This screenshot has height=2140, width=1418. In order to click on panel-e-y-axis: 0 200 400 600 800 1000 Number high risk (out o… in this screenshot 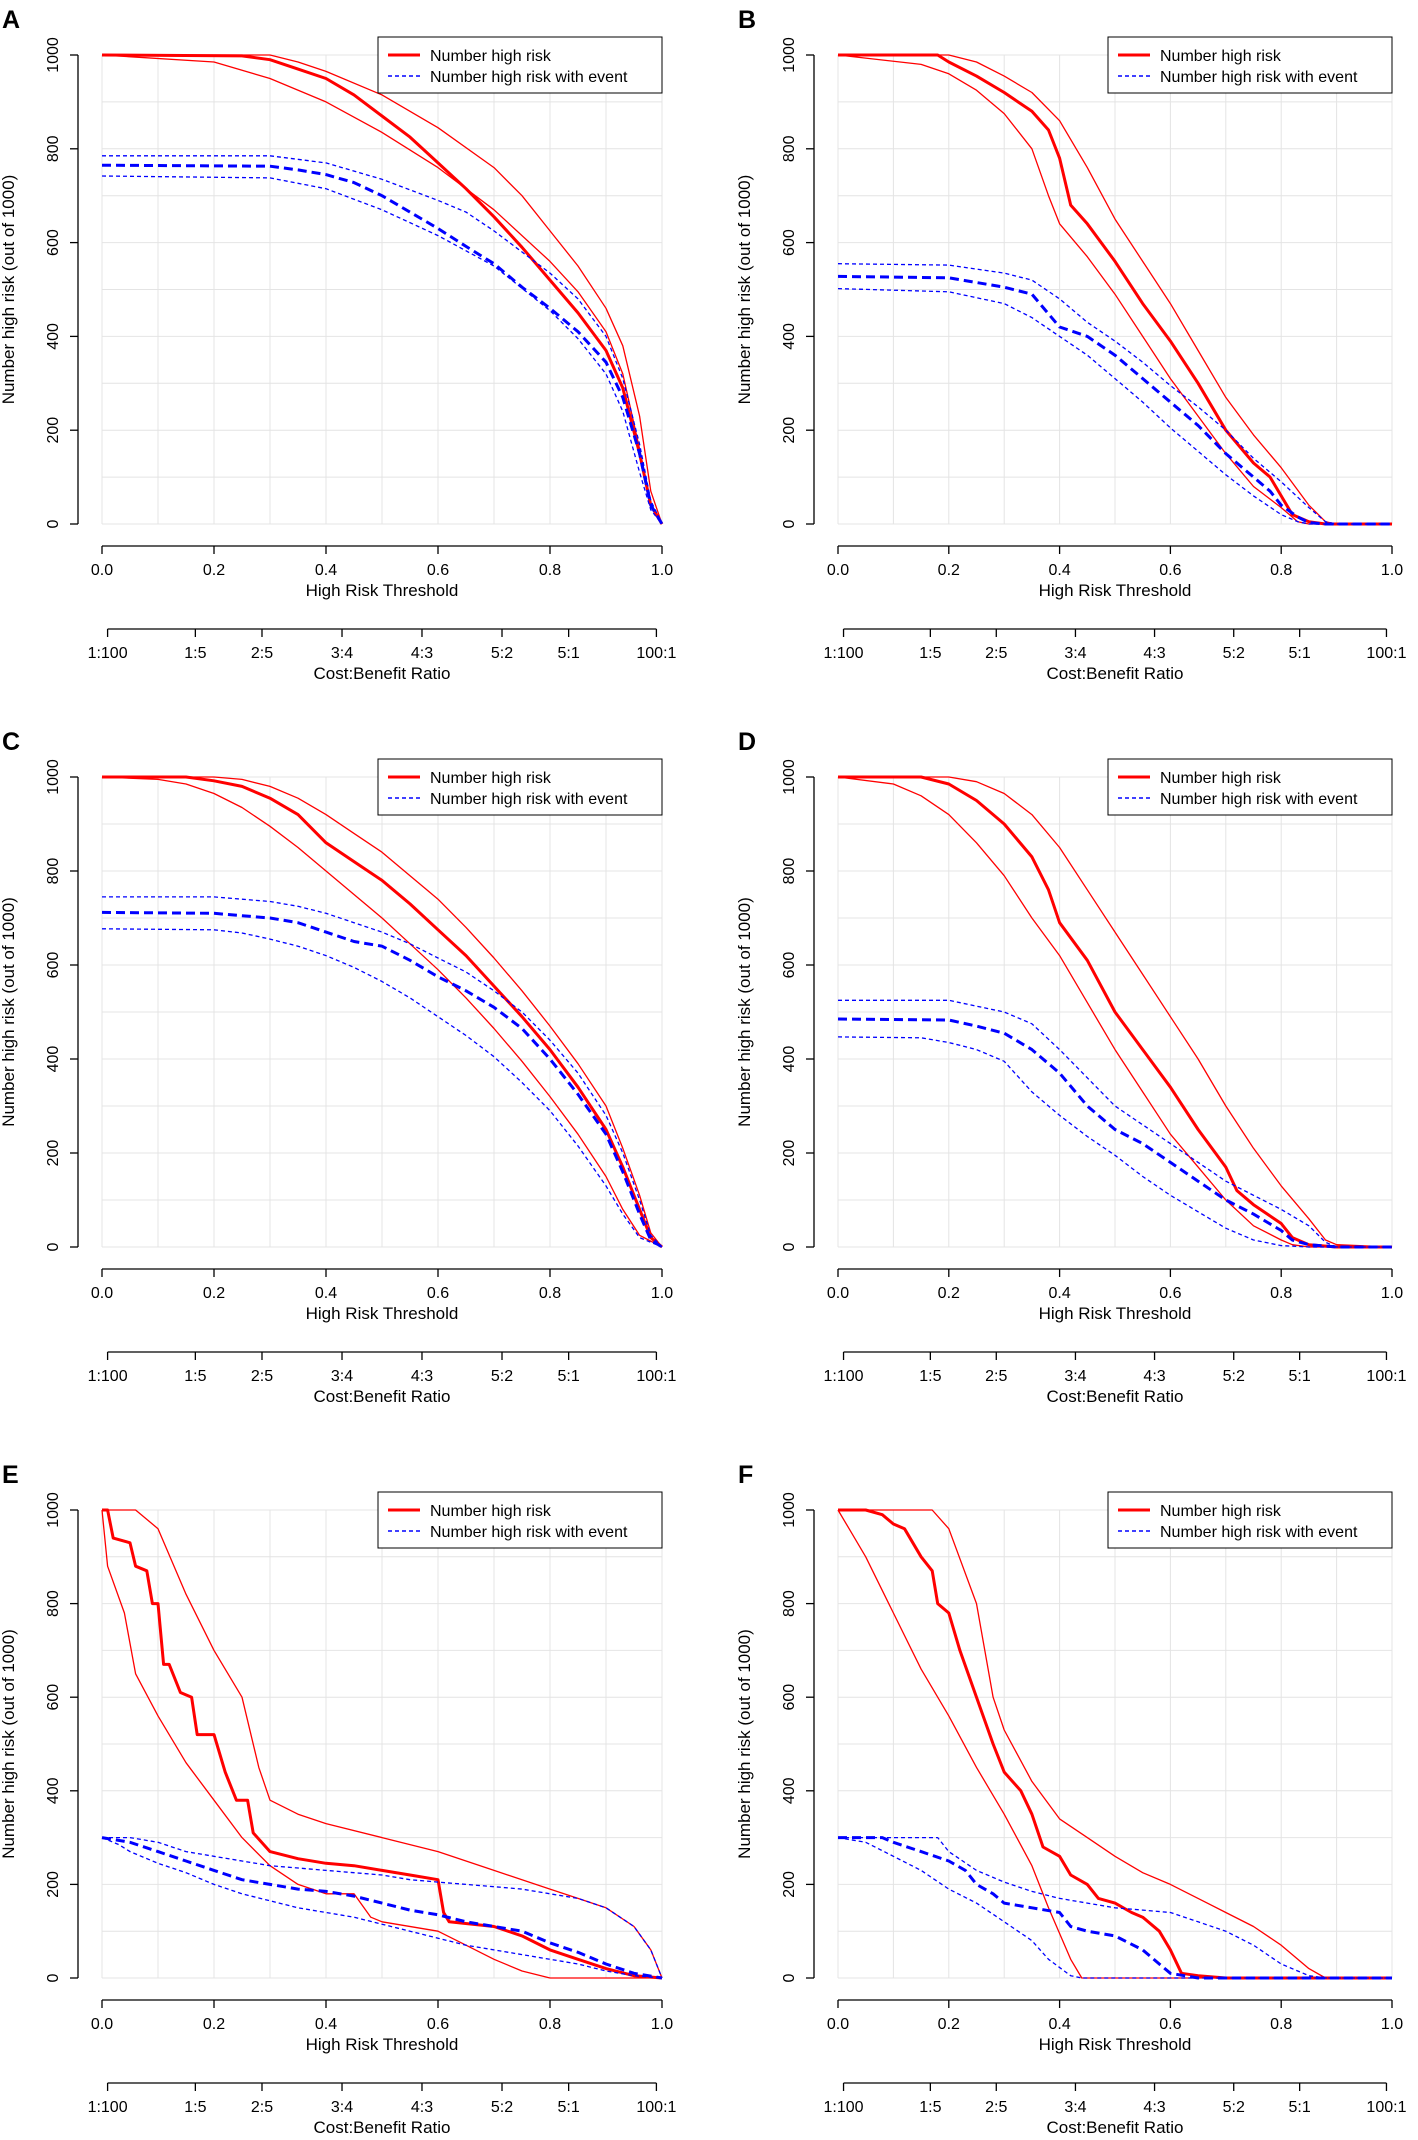, I will do `click(39, 1737)`.